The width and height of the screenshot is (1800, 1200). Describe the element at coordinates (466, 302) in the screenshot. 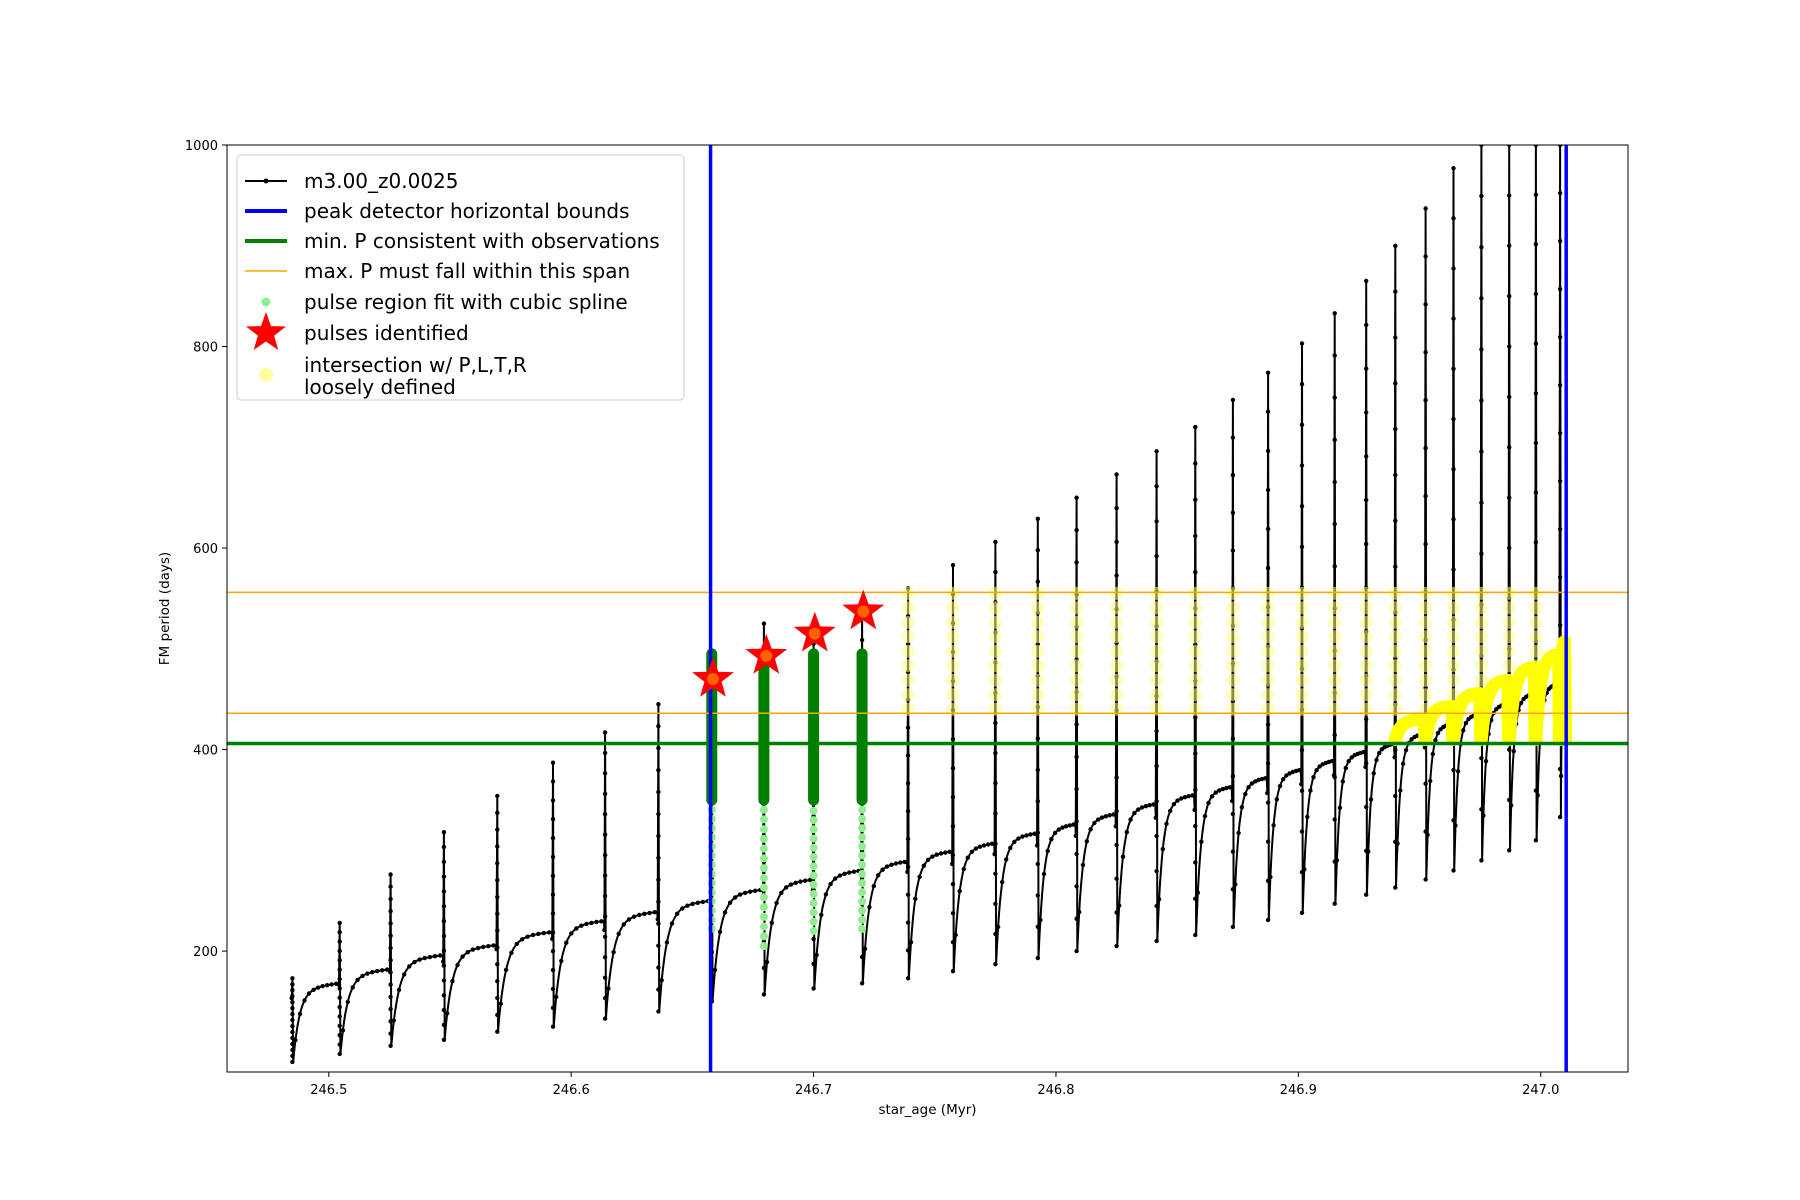

I see `legend-label: pulse region fit with cubic spline` at that location.